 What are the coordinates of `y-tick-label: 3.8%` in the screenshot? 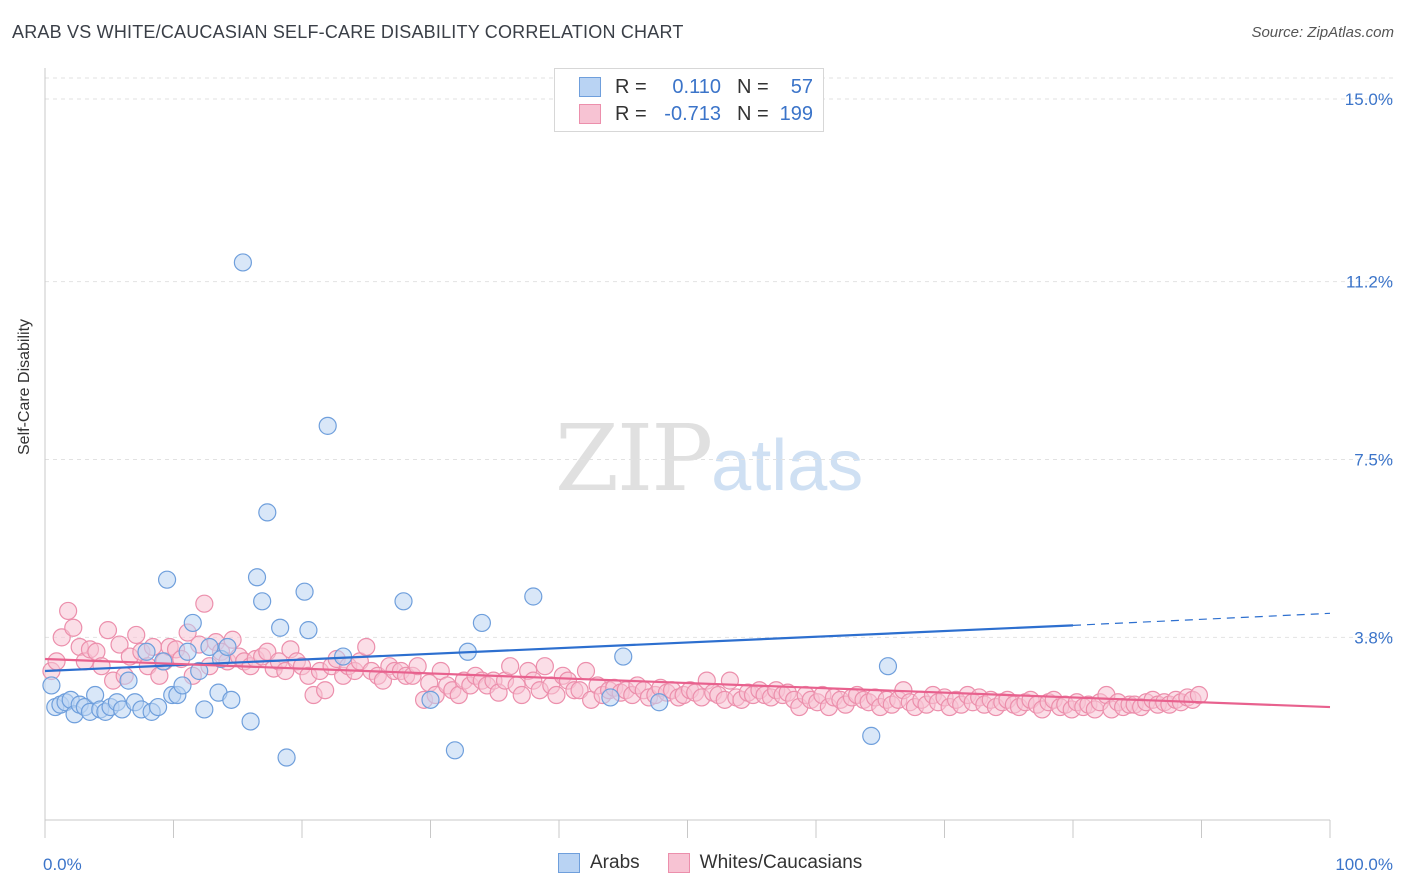 It's located at (1373, 637).